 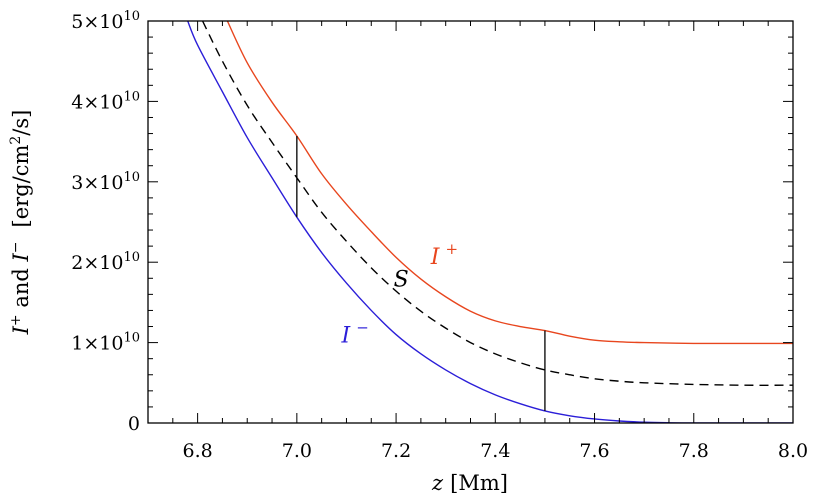 I want to click on y-axis-unit-sup: 2, so click(x=16, y=140).